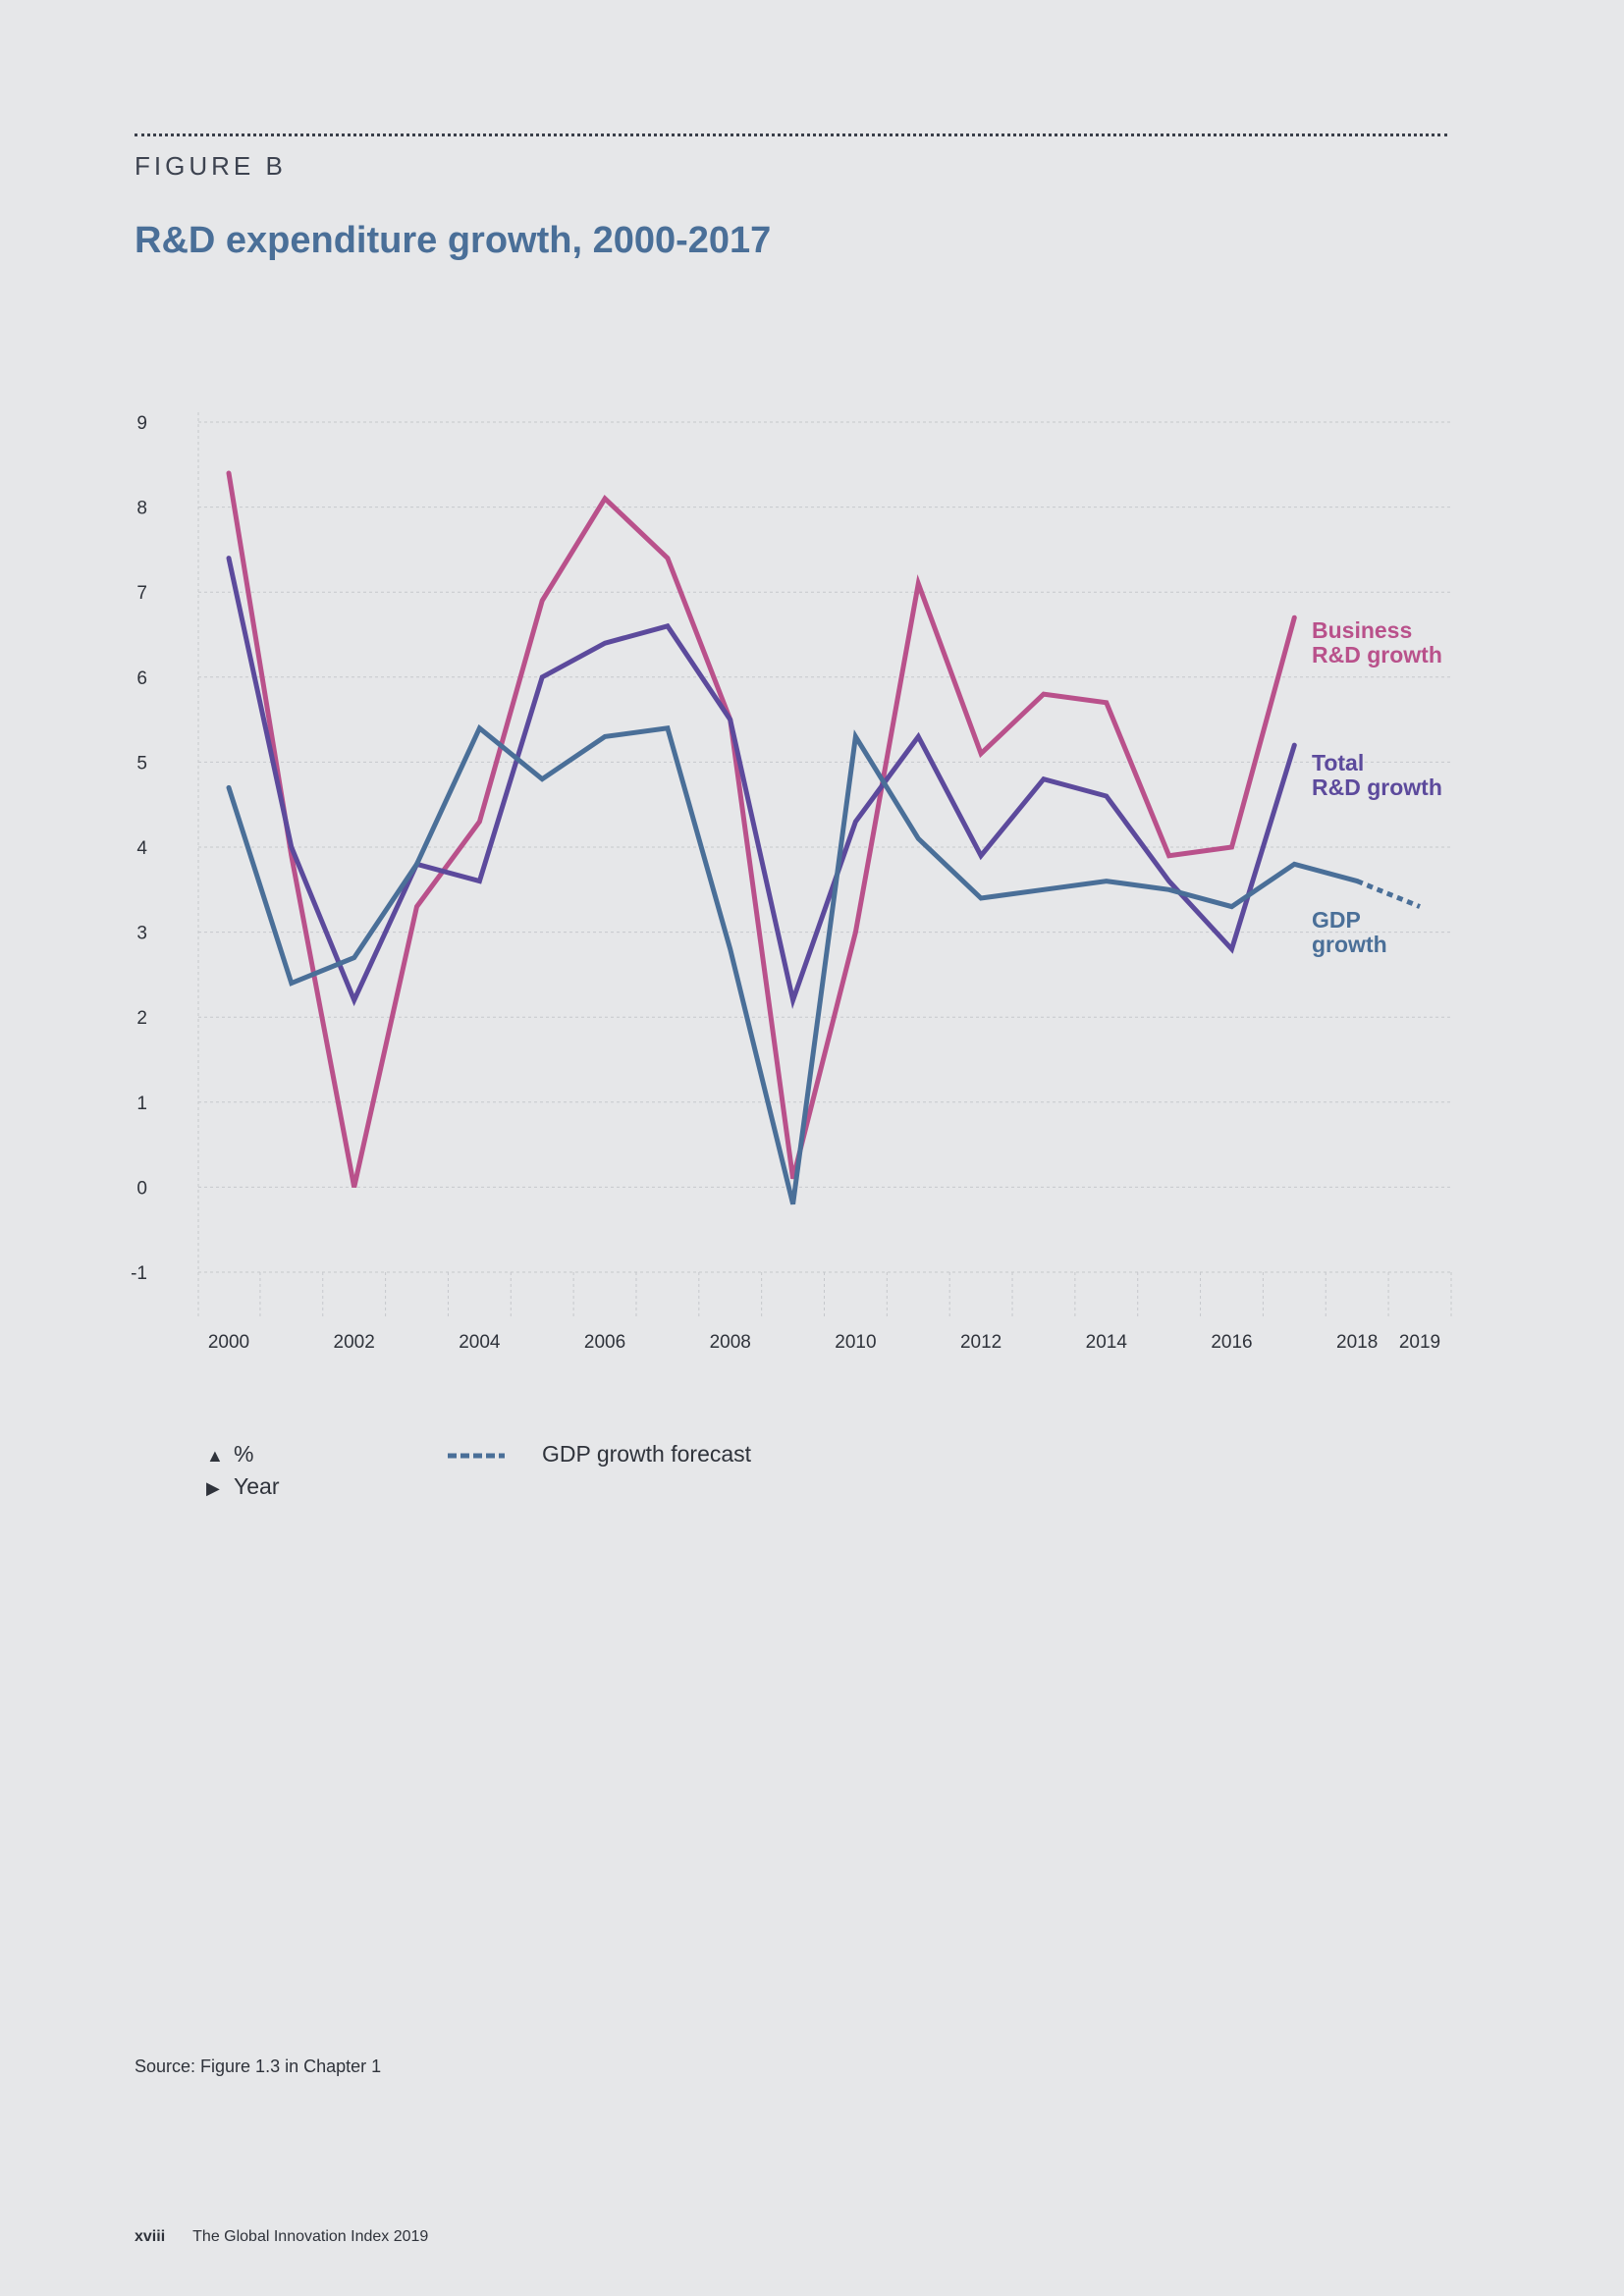 This screenshot has height=2296, width=1624. Describe the element at coordinates (791, 134) in the screenshot. I see `top-dotted-rule` at that location.